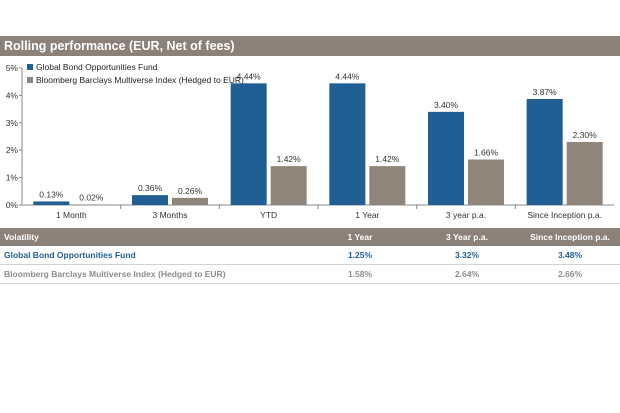  What do you see at coordinates (570, 237) in the screenshot?
I see `volatility-header-since-inception: Since Inception p.a.` at bounding box center [570, 237].